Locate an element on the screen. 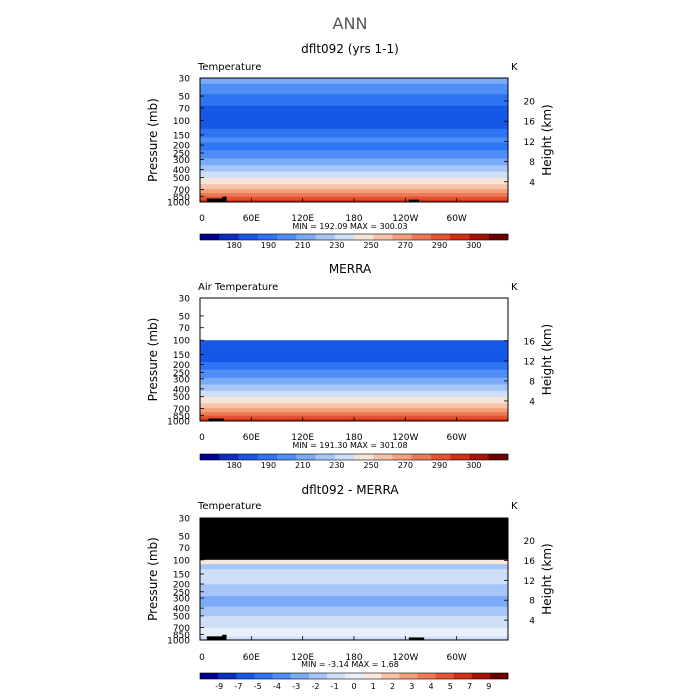  panel1-ytick-label: 500 is located at coordinates (181, 179).